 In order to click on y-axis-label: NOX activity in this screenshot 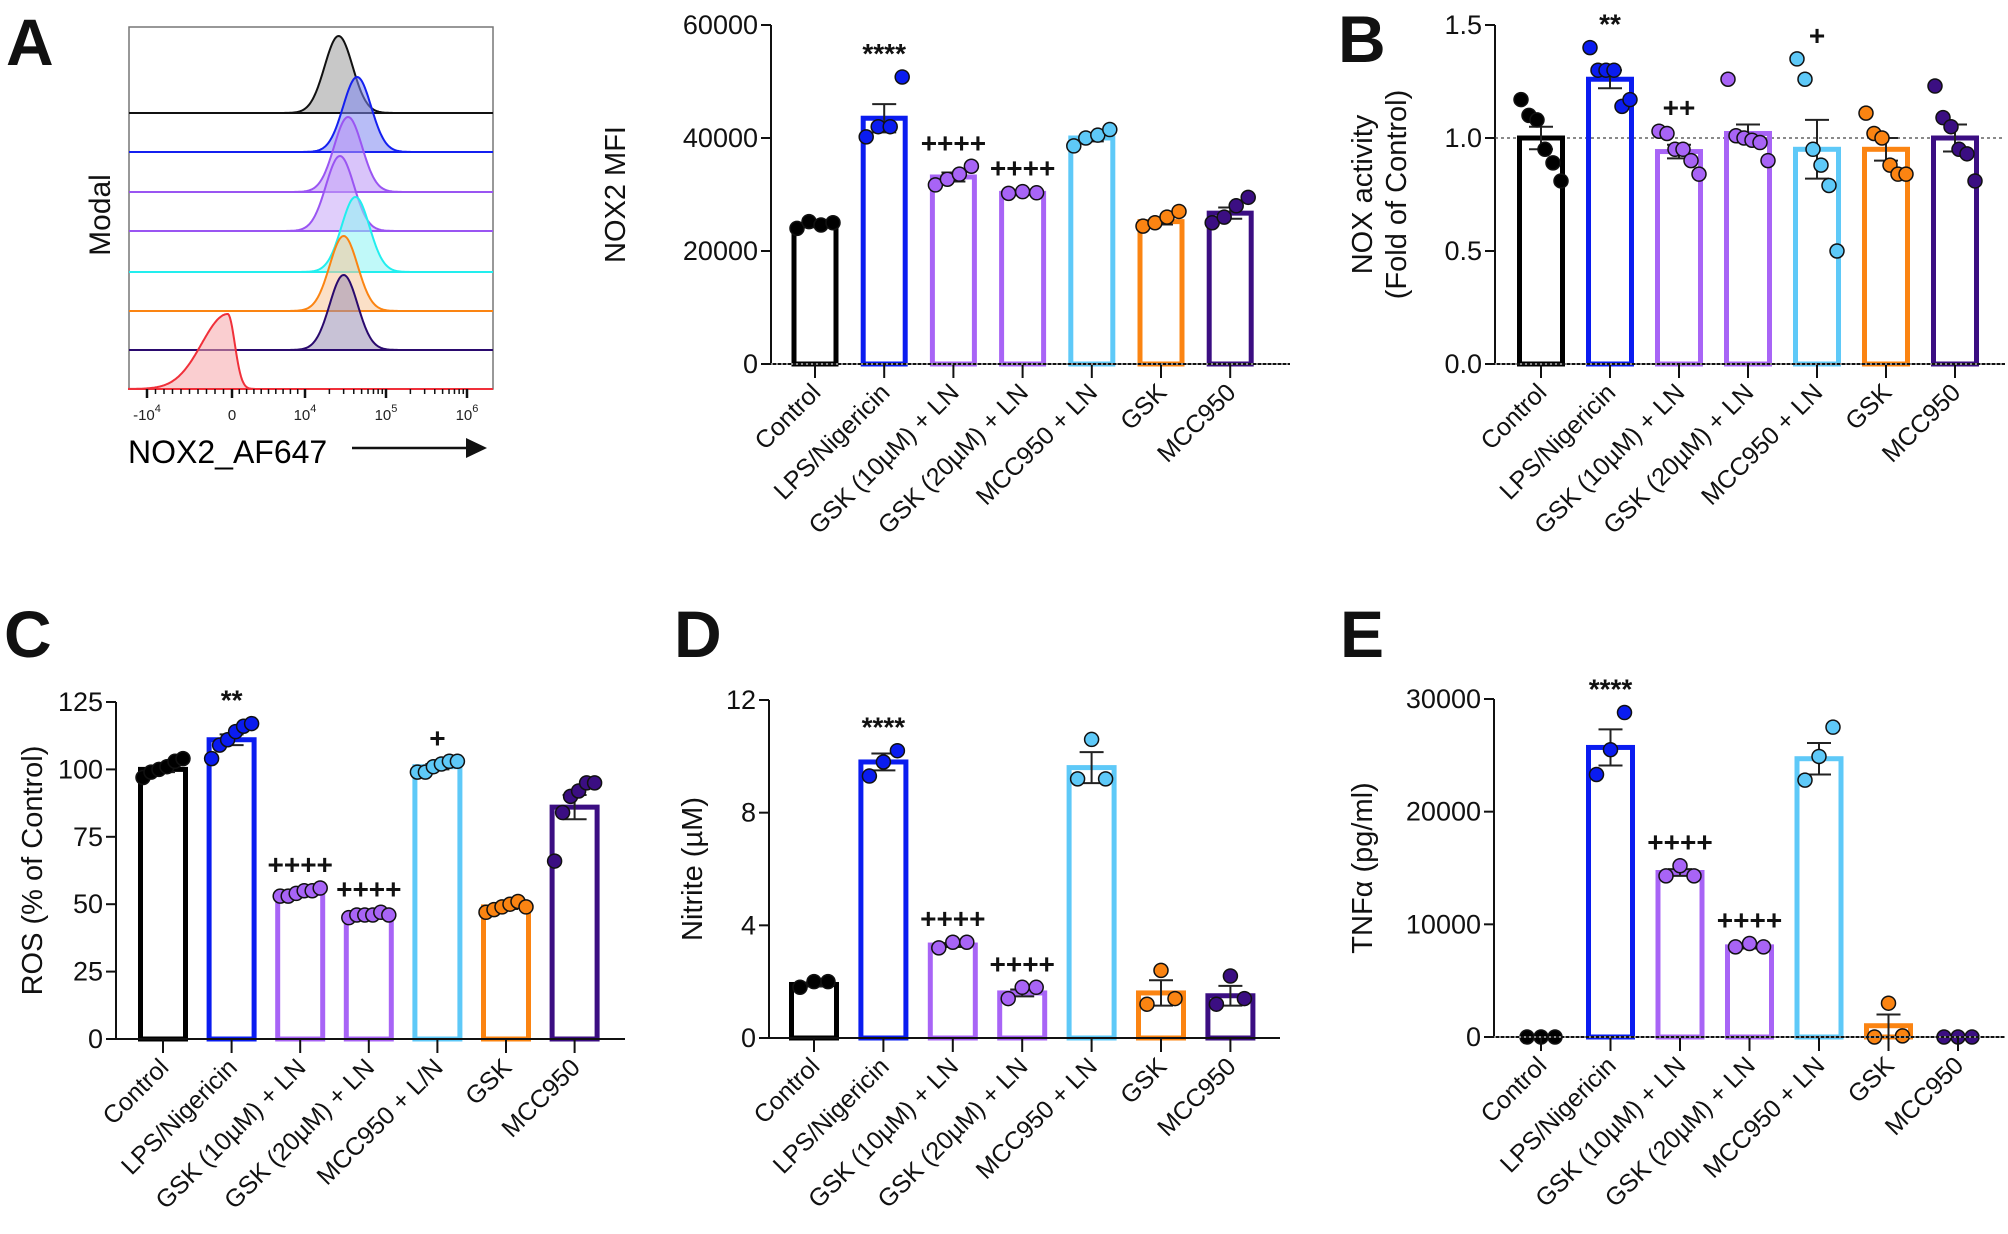, I will do `click(1363, 194)`.